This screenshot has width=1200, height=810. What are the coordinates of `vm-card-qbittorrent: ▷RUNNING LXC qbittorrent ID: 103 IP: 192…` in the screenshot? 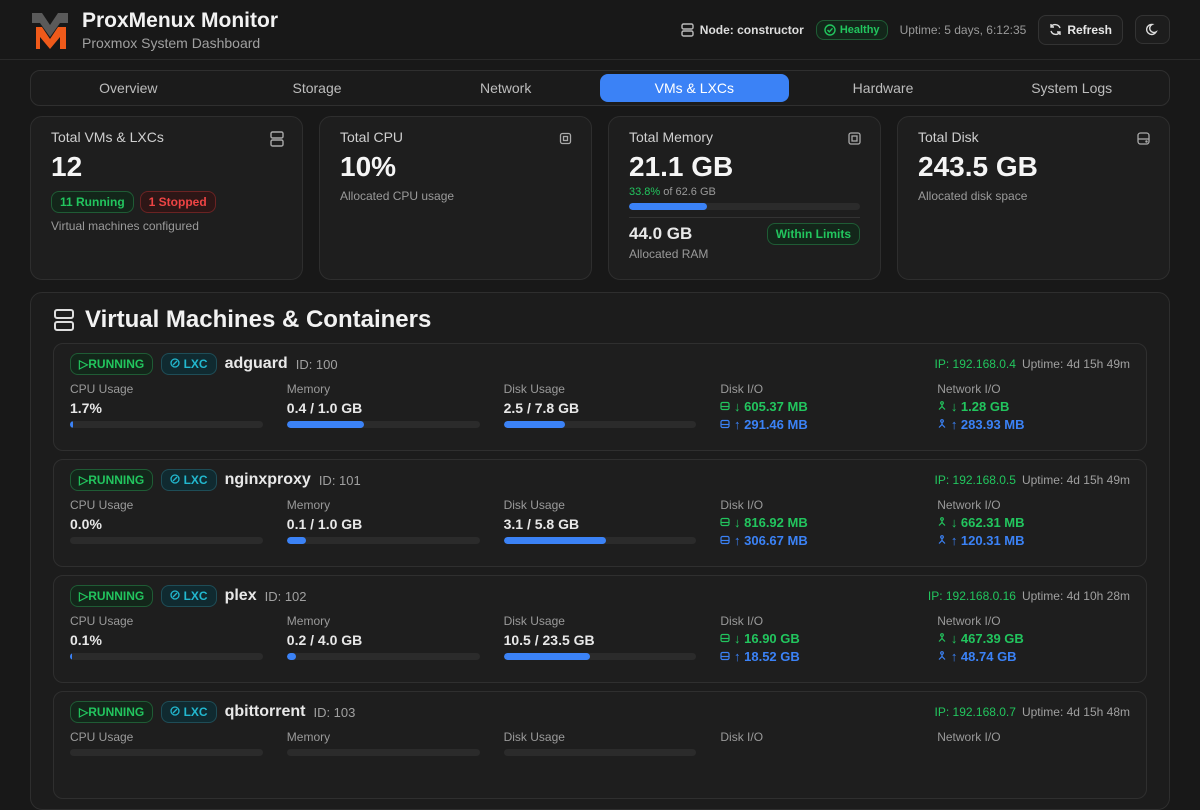 It's located at (600, 745).